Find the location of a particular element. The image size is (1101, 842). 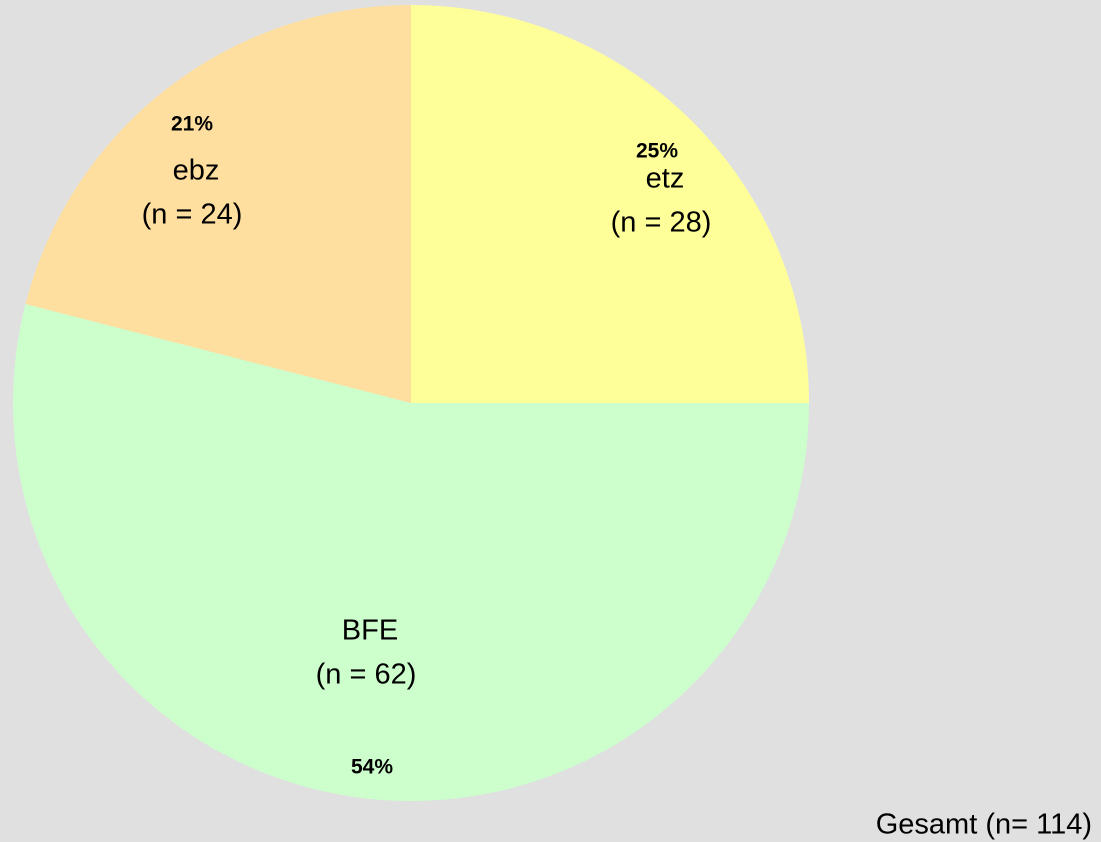

slice-label: ebz is located at coordinates (196, 171).